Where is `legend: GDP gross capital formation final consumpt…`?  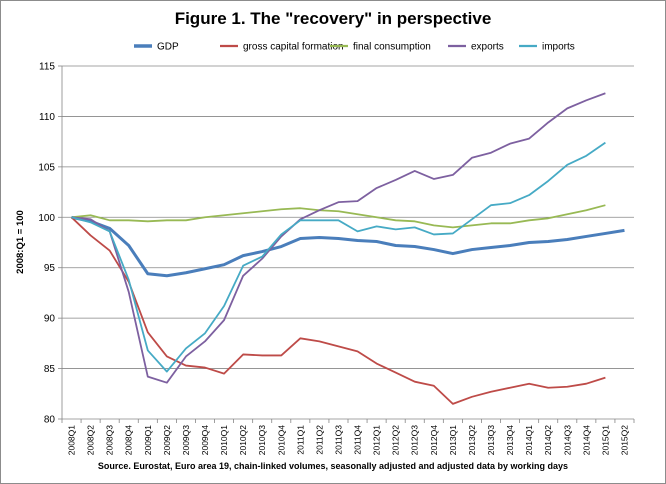 legend: GDP gross capital formation final consumpt… is located at coordinates (354, 47).